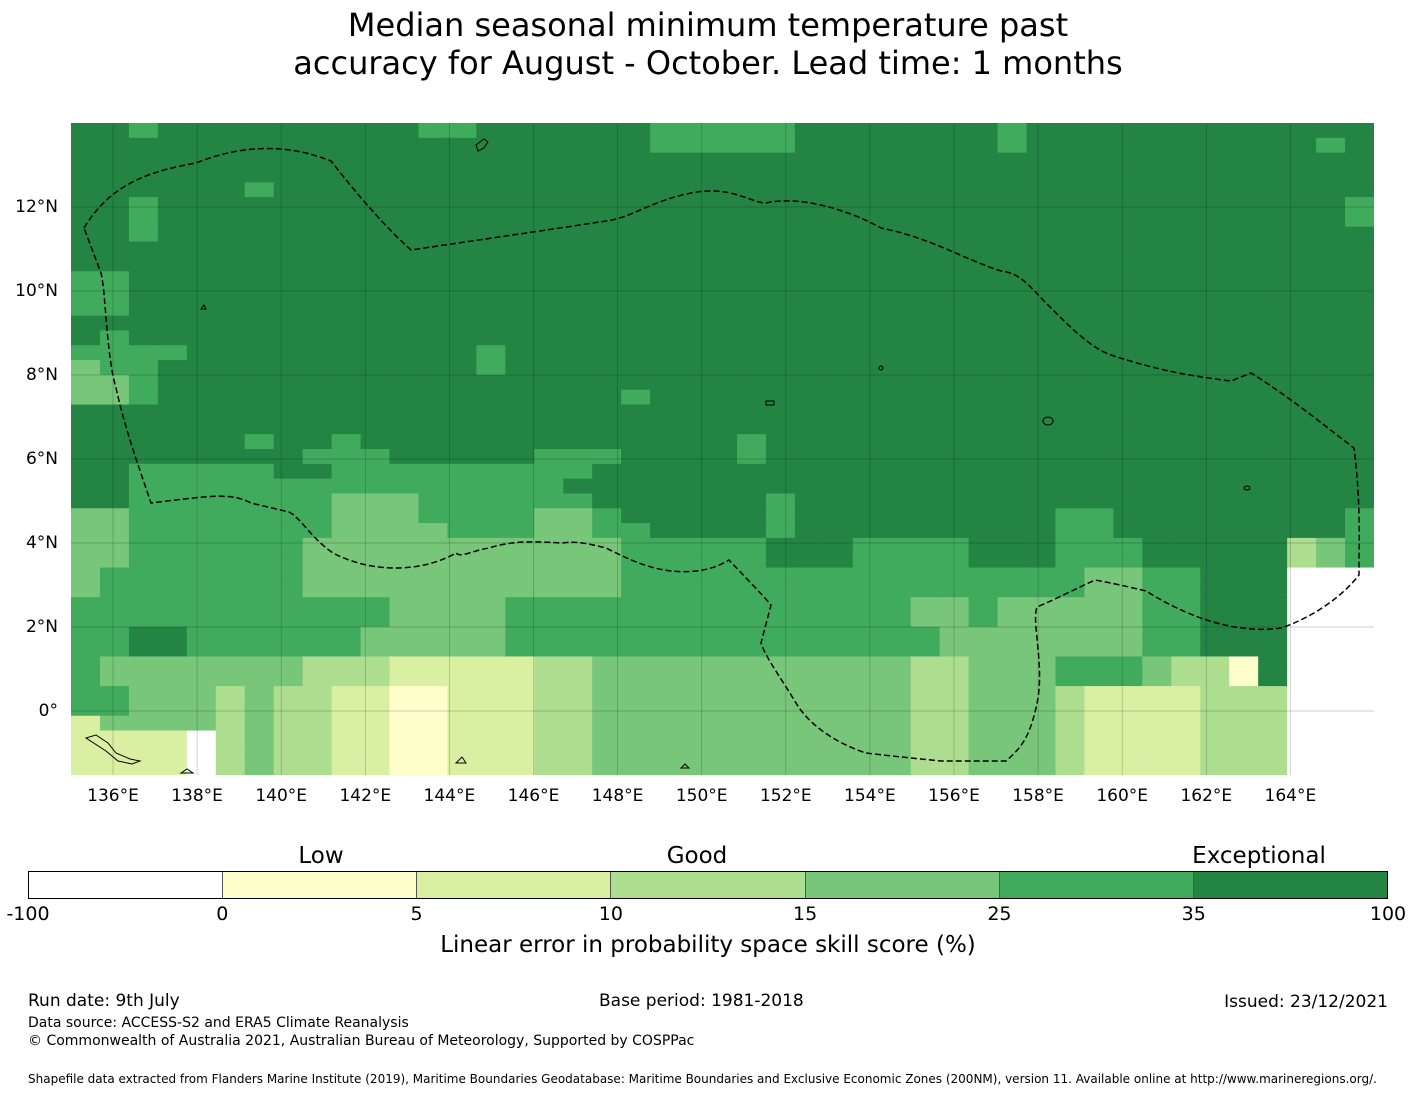 This screenshot has height=1095, width=1416. I want to click on longitude-label: 150°E, so click(701, 796).